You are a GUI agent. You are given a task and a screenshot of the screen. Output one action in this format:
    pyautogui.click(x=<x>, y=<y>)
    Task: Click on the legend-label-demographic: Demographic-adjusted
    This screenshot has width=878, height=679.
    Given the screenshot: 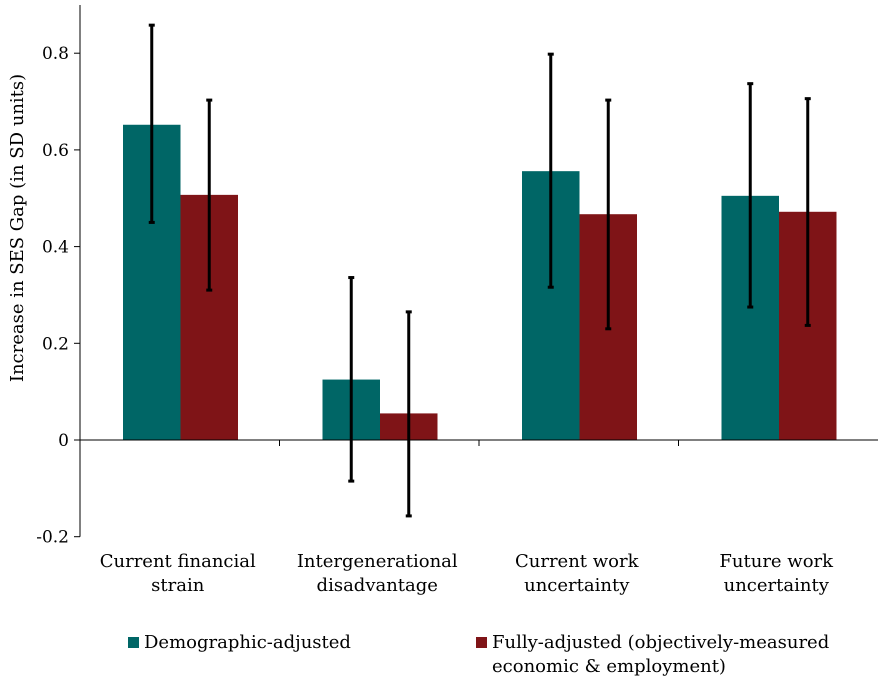 What is the action you would take?
    pyautogui.click(x=247, y=642)
    